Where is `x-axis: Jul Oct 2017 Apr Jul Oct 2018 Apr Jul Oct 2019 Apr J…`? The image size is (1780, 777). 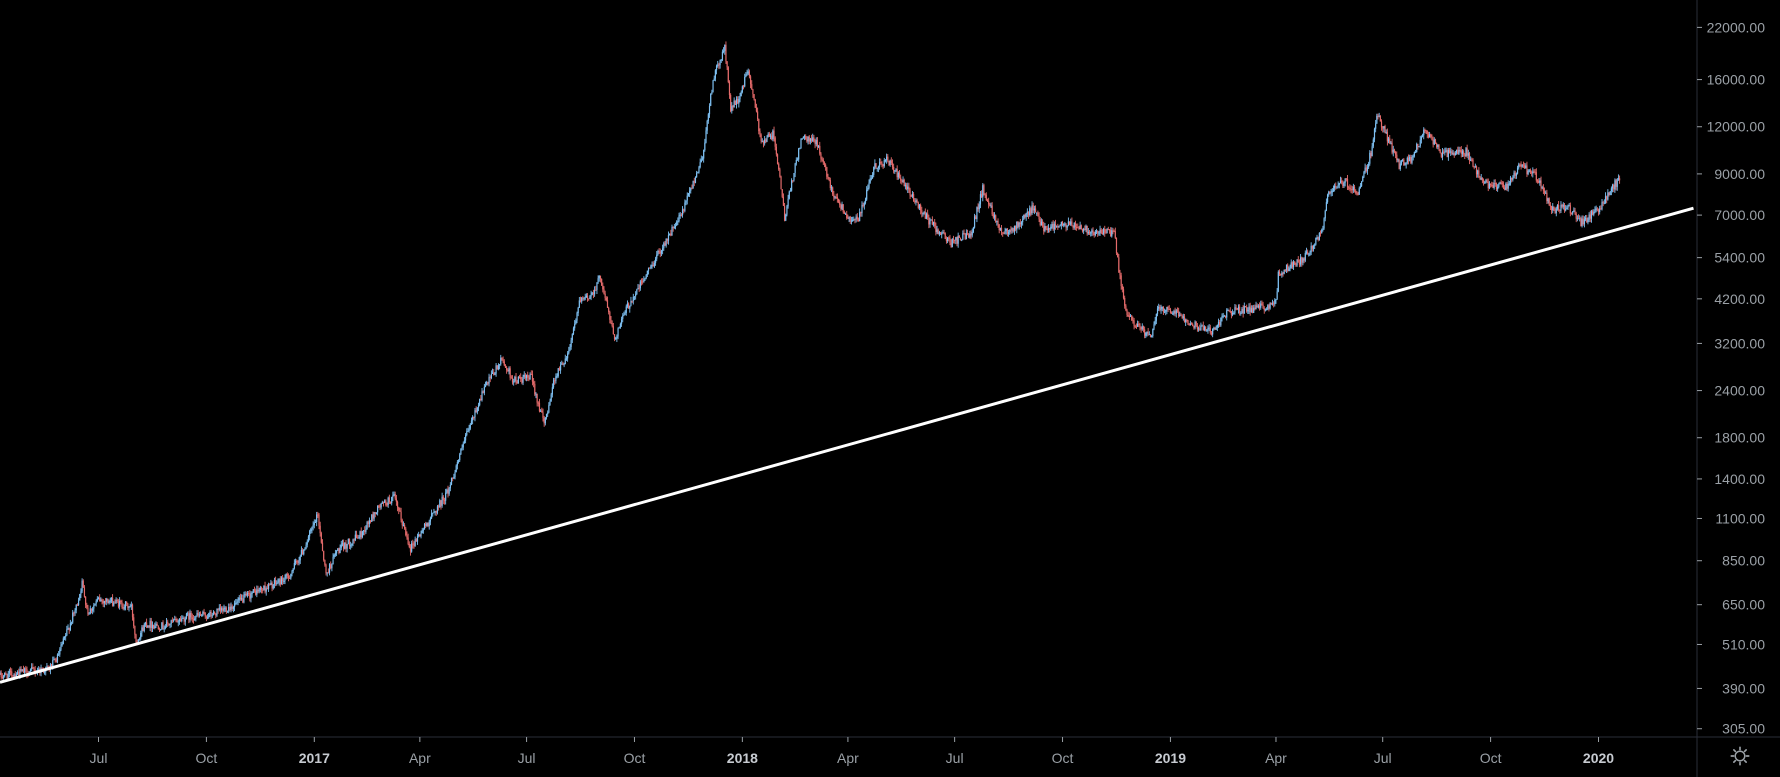
x-axis: Jul Oct 2017 Apr Jul Oct 2018 Apr Jul Oct 2019 Apr J… is located at coordinates (890, 751).